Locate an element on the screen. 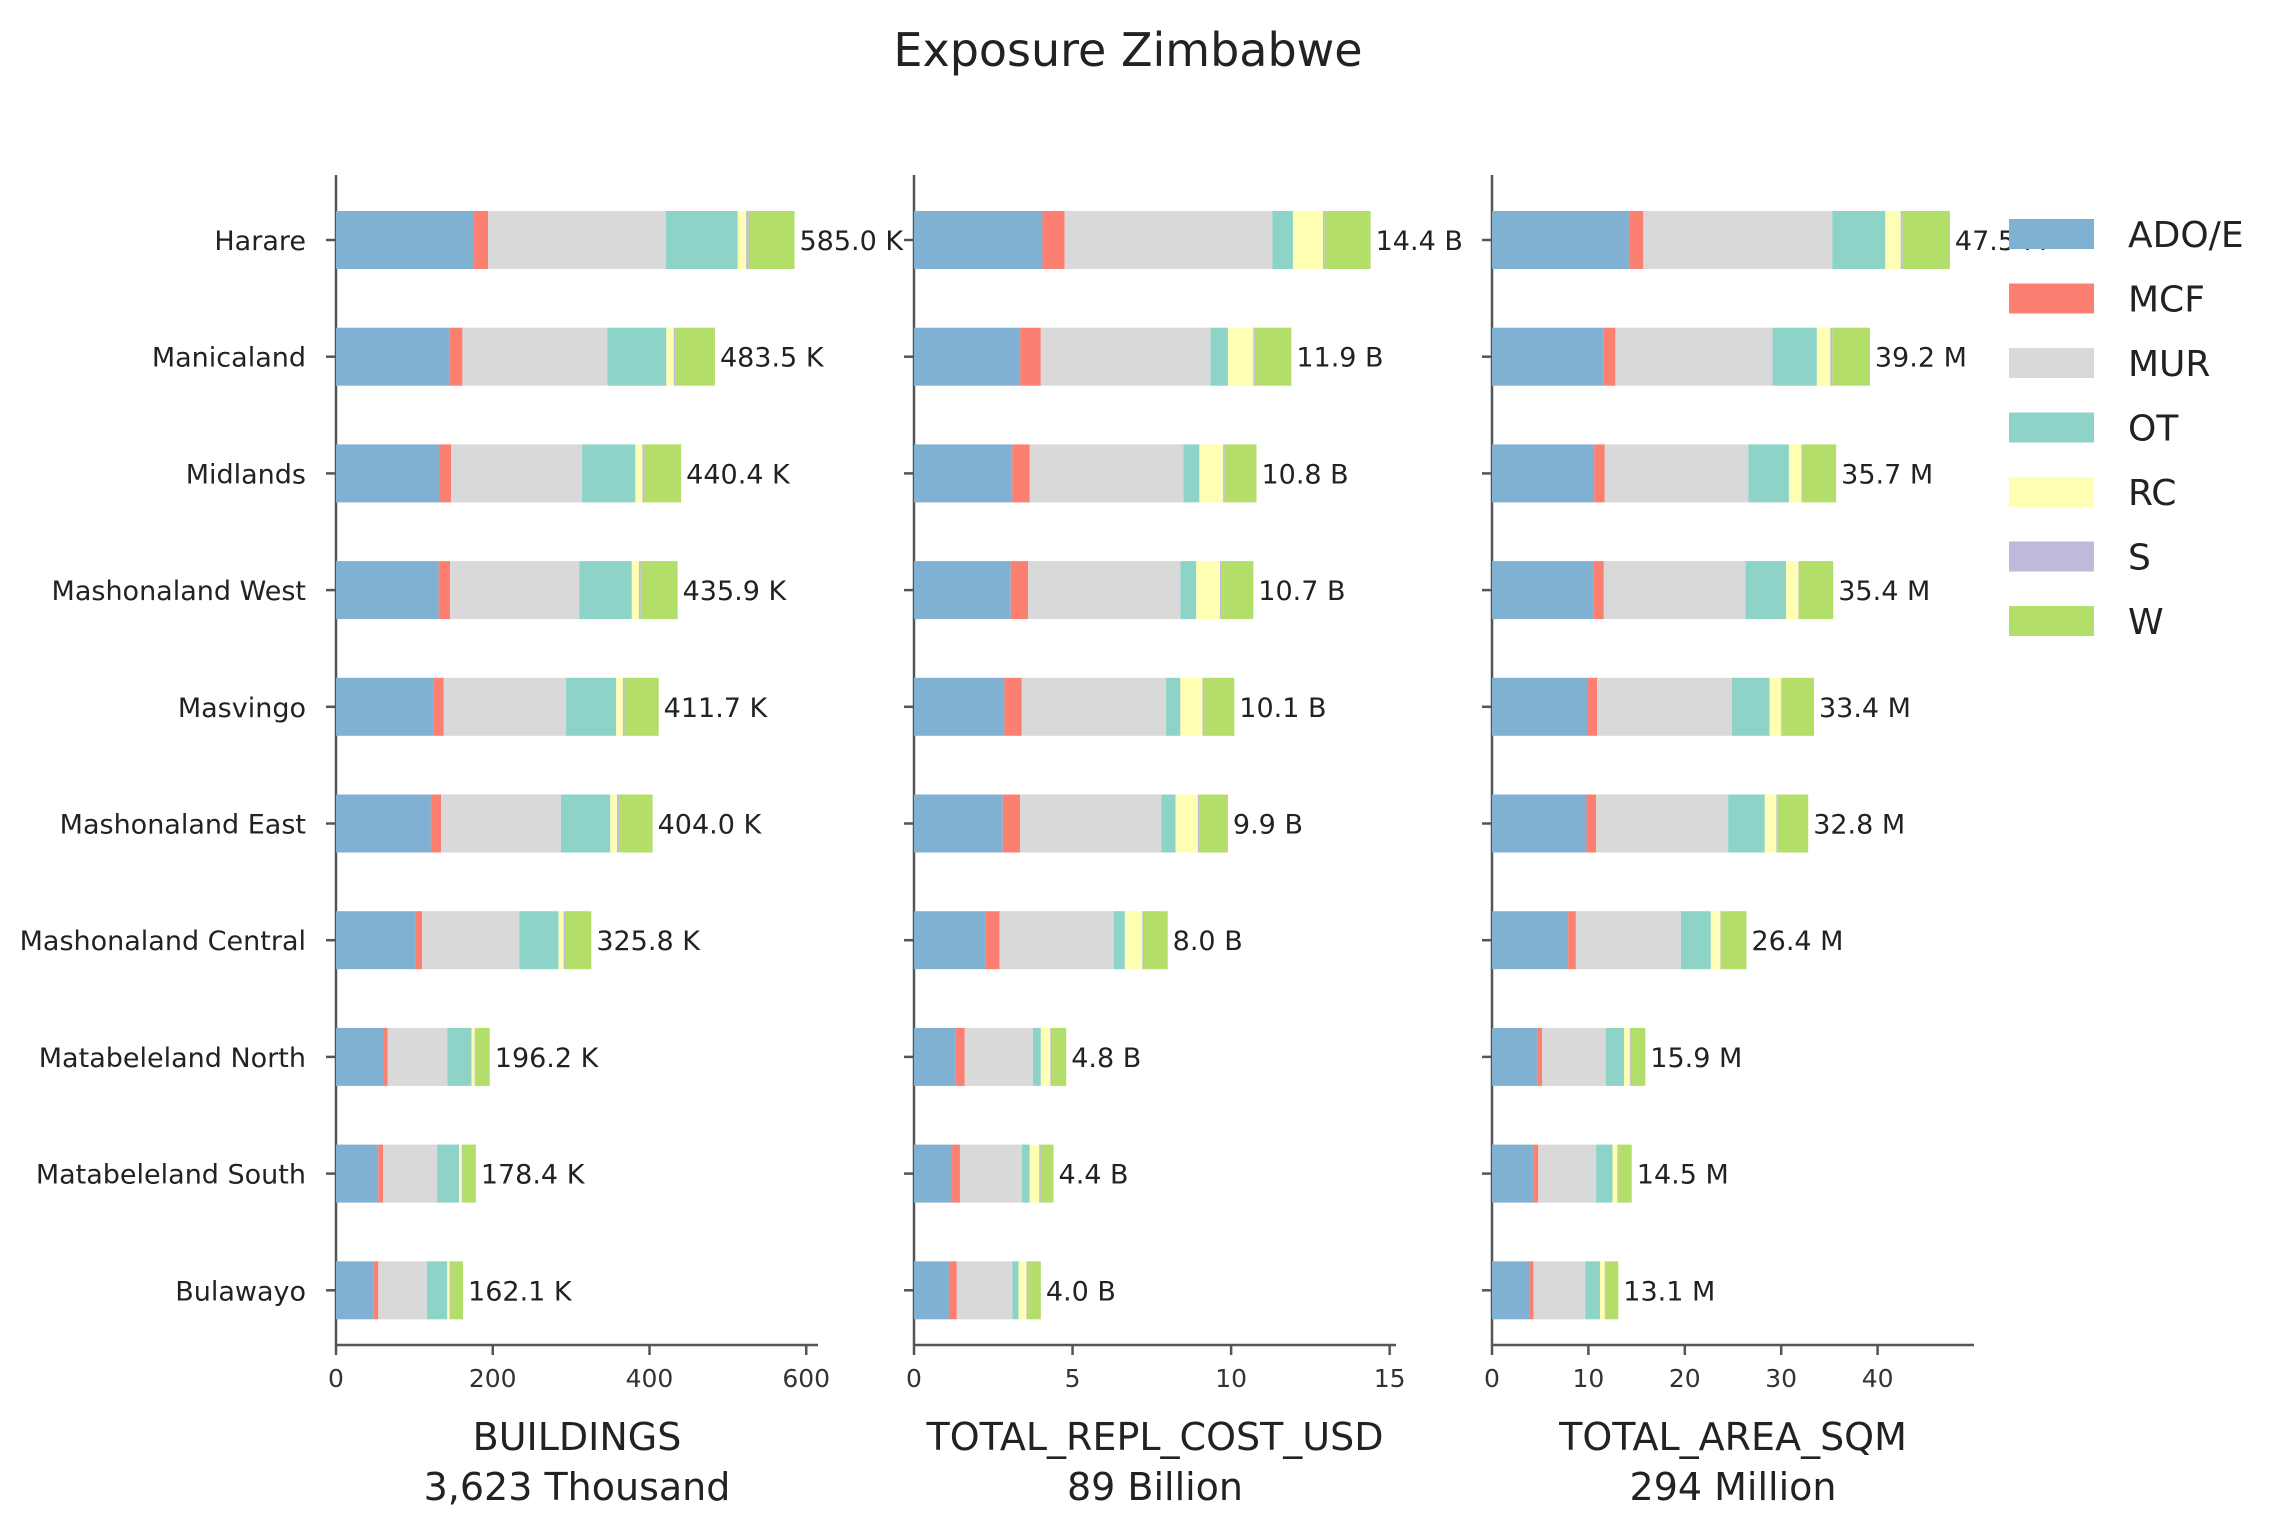  legend-item: S is located at coordinates (2080, 558).